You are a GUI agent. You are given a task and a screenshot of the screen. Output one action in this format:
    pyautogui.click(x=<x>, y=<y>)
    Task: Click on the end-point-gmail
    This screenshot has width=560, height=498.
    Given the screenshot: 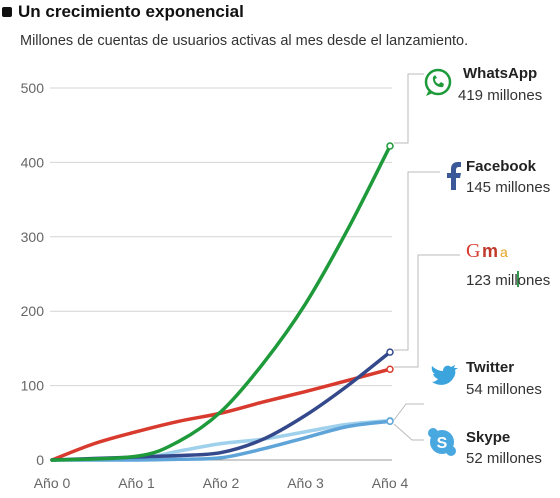 What is the action you would take?
    pyautogui.click(x=390, y=369)
    